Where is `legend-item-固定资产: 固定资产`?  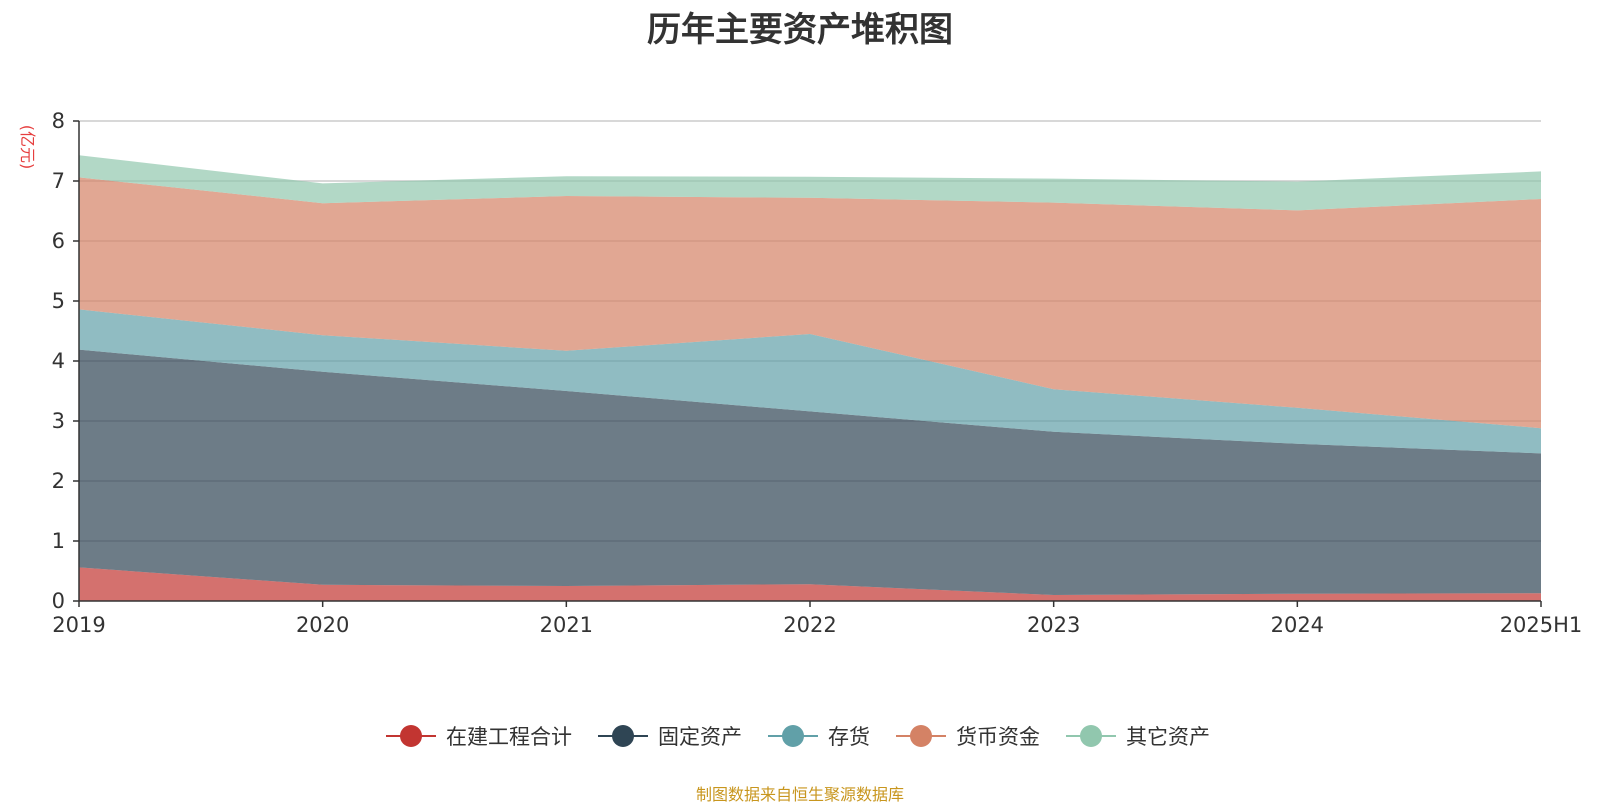
legend-item-固定资产: 固定资产 is located at coordinates (670, 737).